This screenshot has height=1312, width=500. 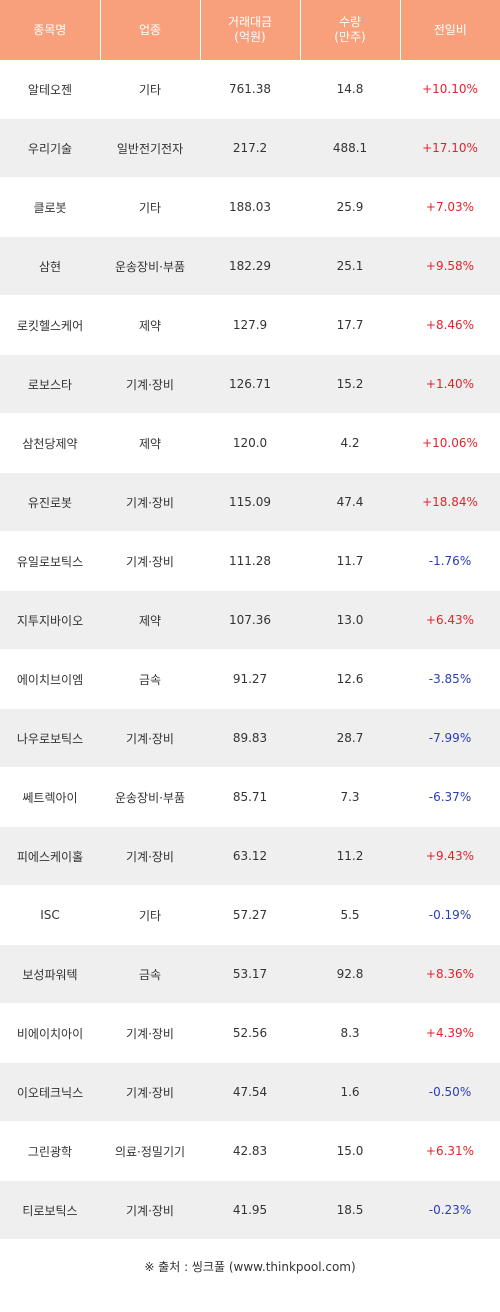 I want to click on header-sector: 업종, so click(x=150, y=30).